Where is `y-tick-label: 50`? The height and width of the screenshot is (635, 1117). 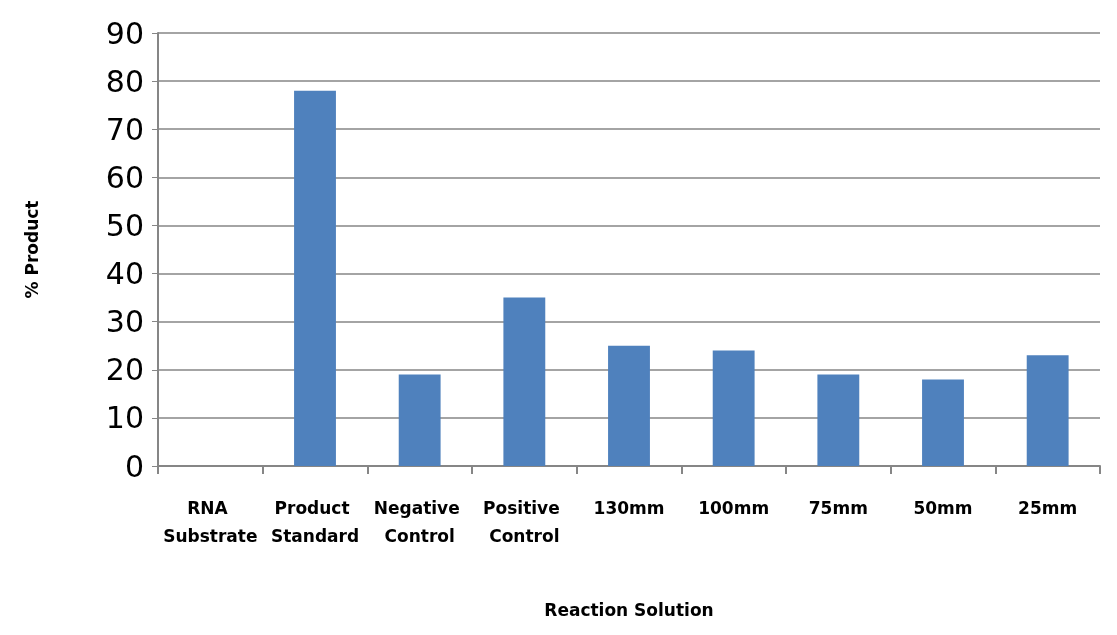 y-tick-label: 50 is located at coordinates (124, 225).